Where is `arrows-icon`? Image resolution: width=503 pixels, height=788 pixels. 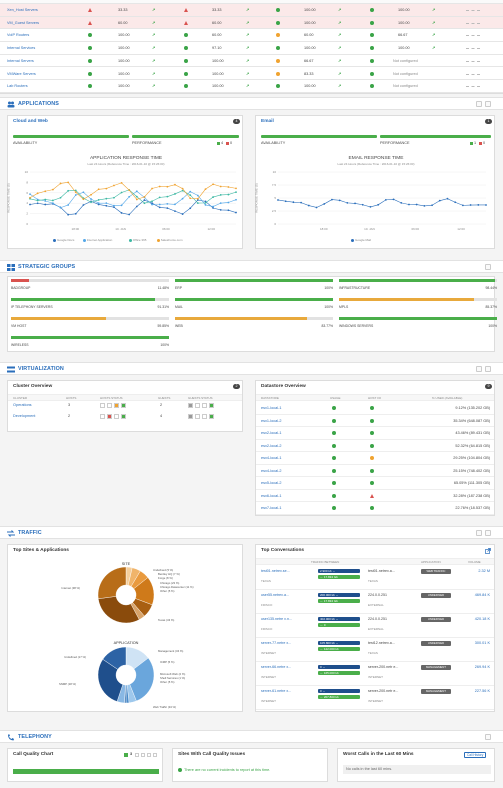
arrows-icon is located at coordinates (11, 533).